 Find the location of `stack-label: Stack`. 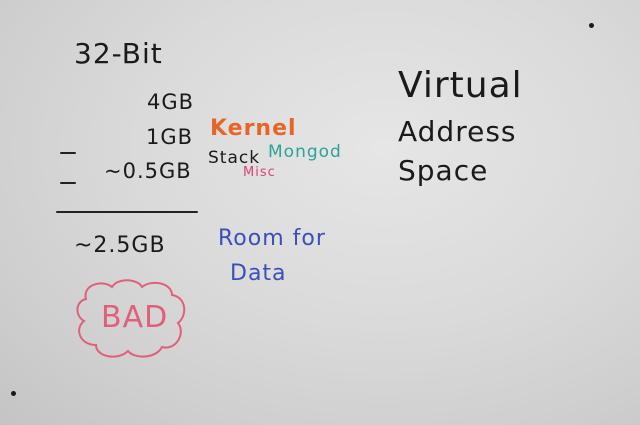

stack-label: Stack is located at coordinates (234, 158).